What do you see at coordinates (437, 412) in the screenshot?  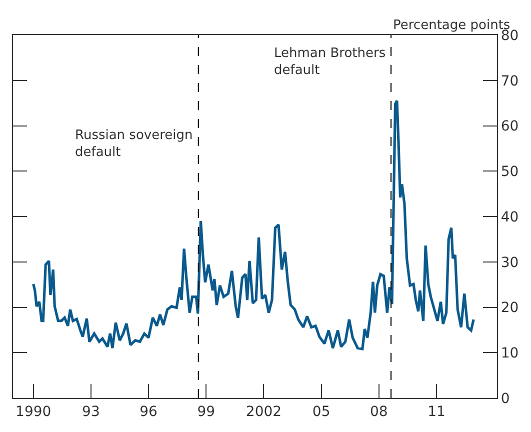 I see `x-tick-label: 11` at bounding box center [437, 412].